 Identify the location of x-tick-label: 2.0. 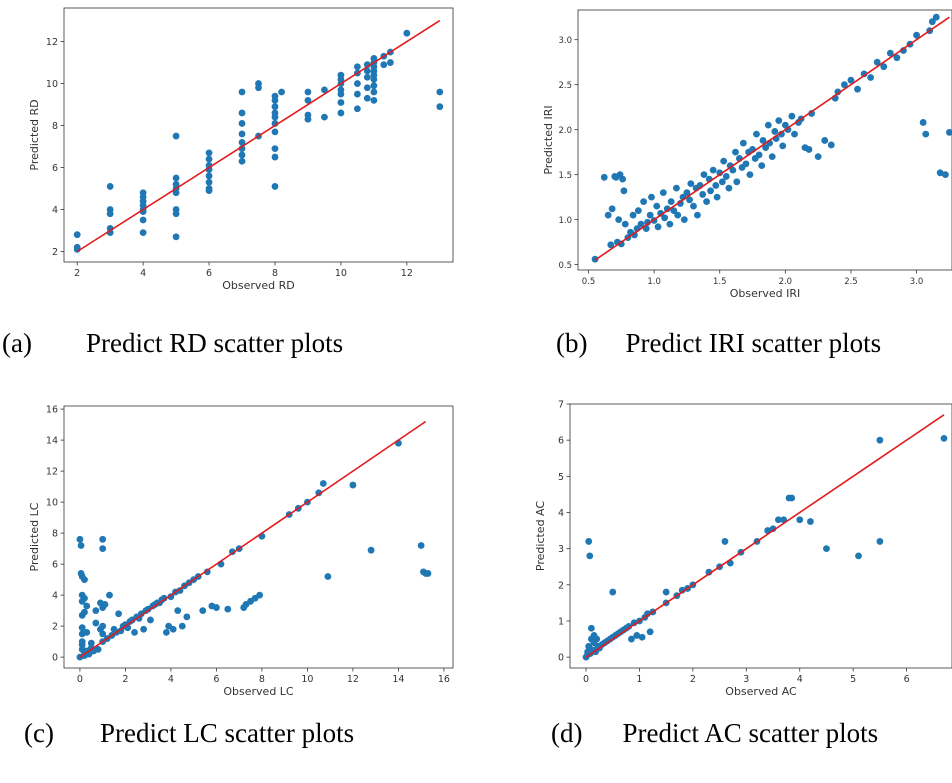
(786, 282).